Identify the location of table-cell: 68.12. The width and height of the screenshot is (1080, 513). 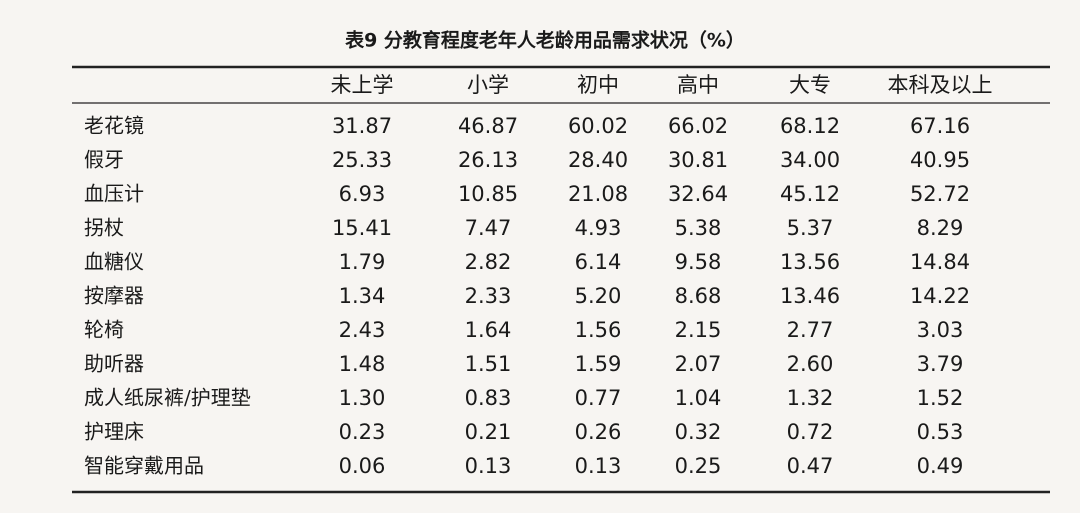
(810, 126).